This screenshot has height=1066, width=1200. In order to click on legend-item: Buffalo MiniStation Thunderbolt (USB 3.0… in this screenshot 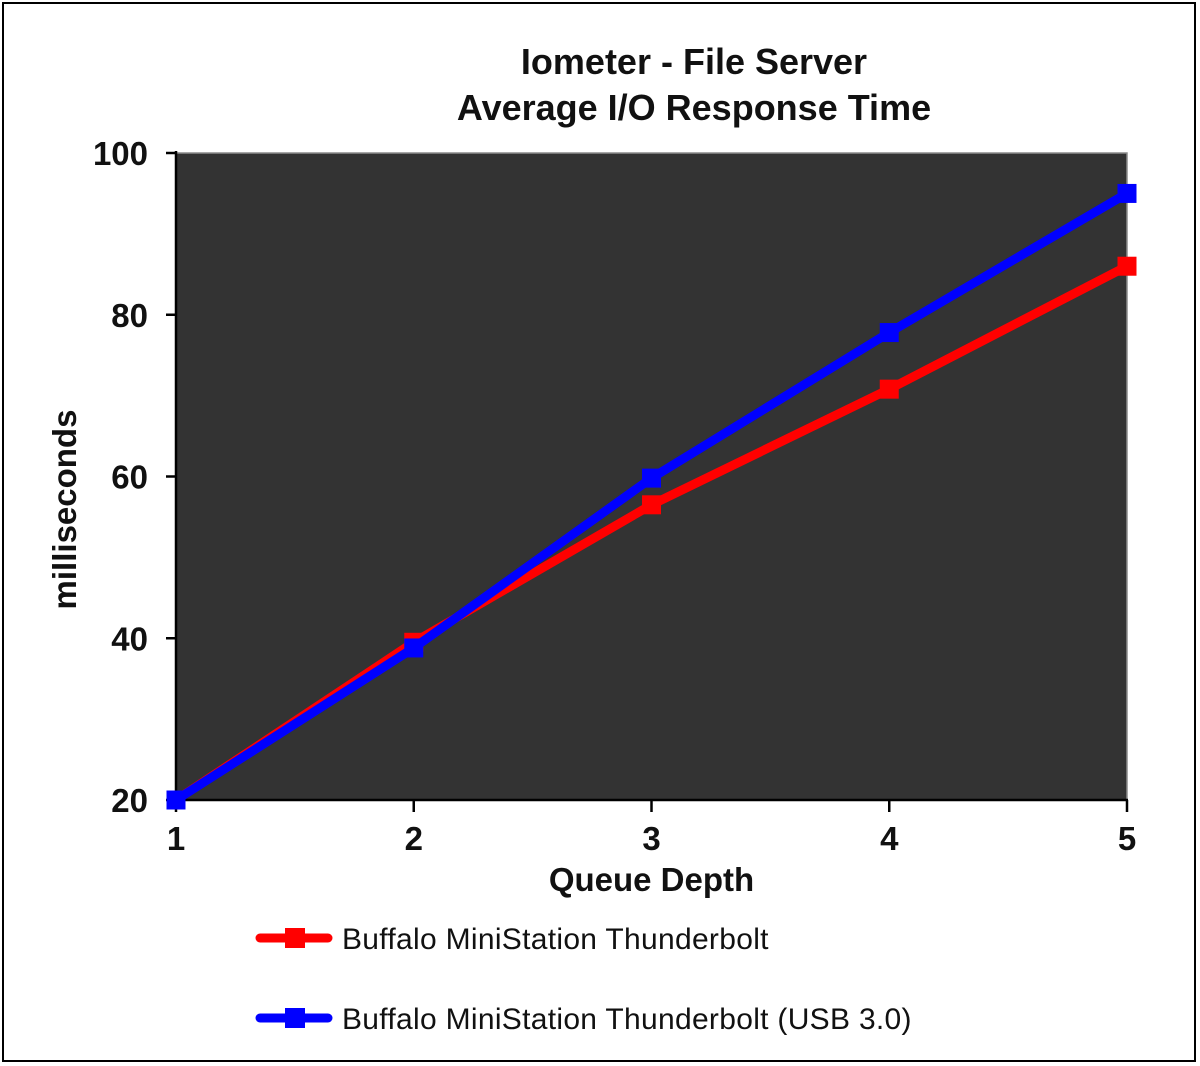, I will do `click(583, 1019)`.